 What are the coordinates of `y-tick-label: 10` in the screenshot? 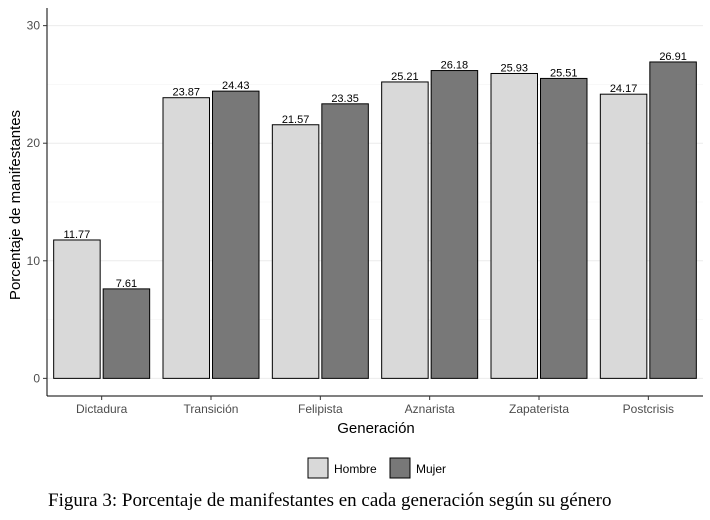 It's located at (34, 261).